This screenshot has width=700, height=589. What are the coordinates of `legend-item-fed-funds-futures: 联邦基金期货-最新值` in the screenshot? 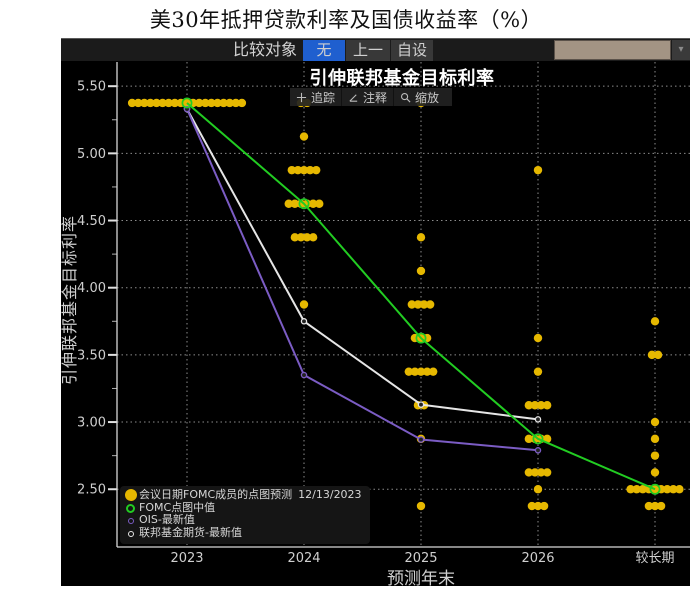 It's located at (245, 533).